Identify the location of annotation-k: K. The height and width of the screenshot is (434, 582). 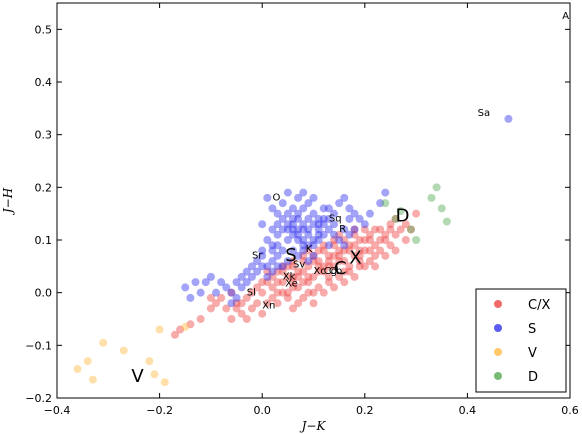
(309, 249).